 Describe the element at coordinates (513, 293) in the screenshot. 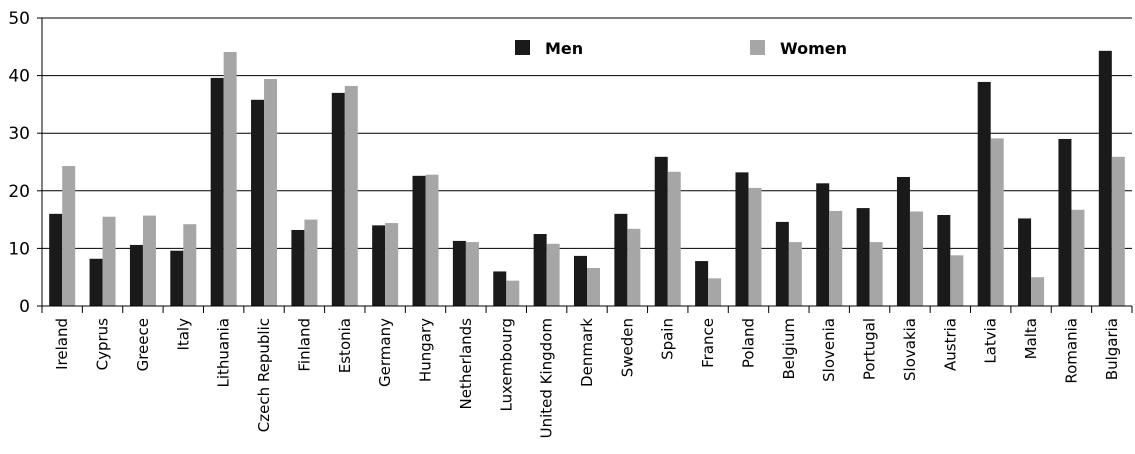

I see `bar-women-luxembourg` at that location.